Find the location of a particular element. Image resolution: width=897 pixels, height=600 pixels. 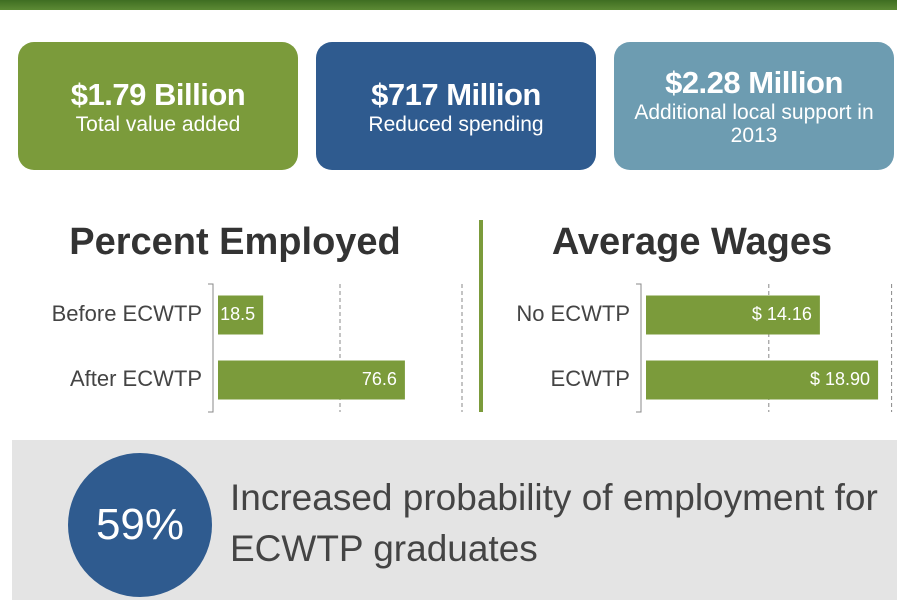

category-label: Before ECWTP is located at coordinates (127, 313).